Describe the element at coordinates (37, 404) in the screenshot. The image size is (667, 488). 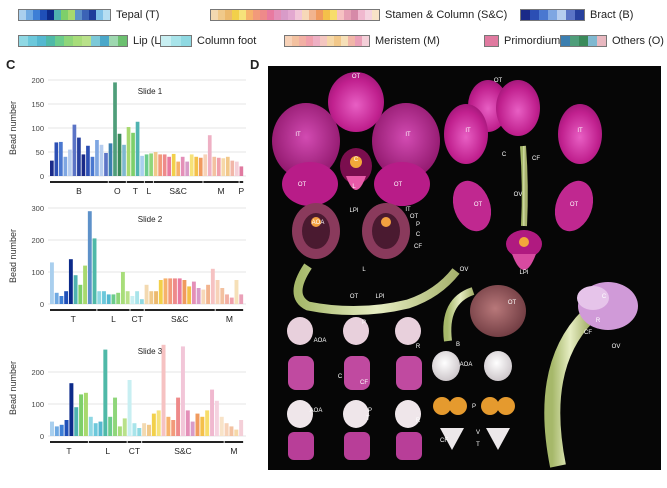
I see `y-tick-label: 100` at that location.